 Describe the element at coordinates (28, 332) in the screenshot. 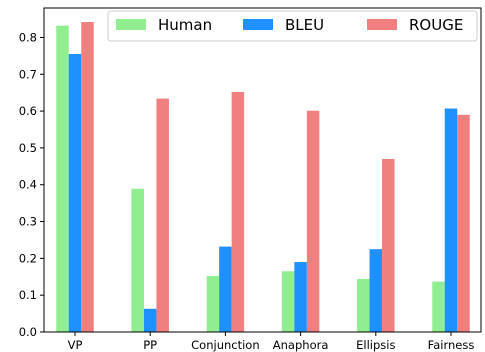

I see `y-tick-label: 0.0` at that location.